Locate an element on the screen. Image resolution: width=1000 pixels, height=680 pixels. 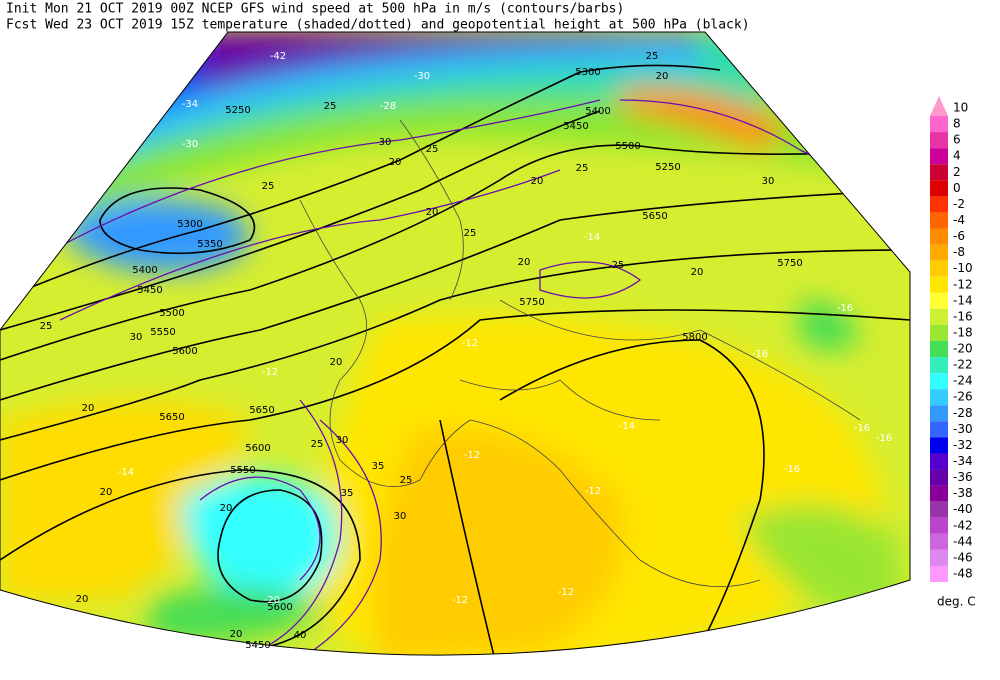
wind-label: 40 is located at coordinates (300, 635).